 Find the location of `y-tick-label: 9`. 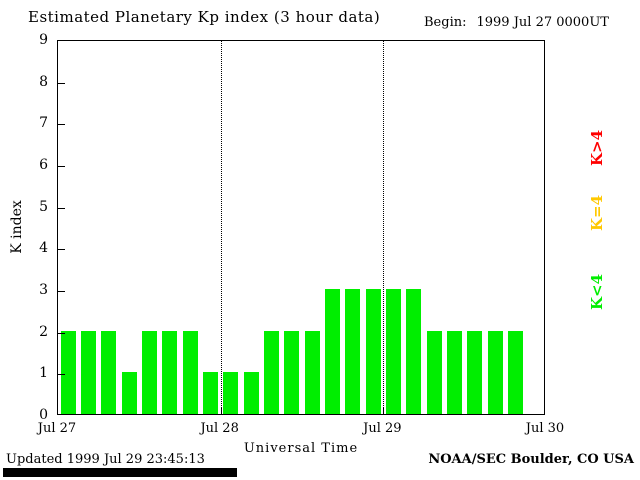

y-tick-label: 9 is located at coordinates (43, 40).